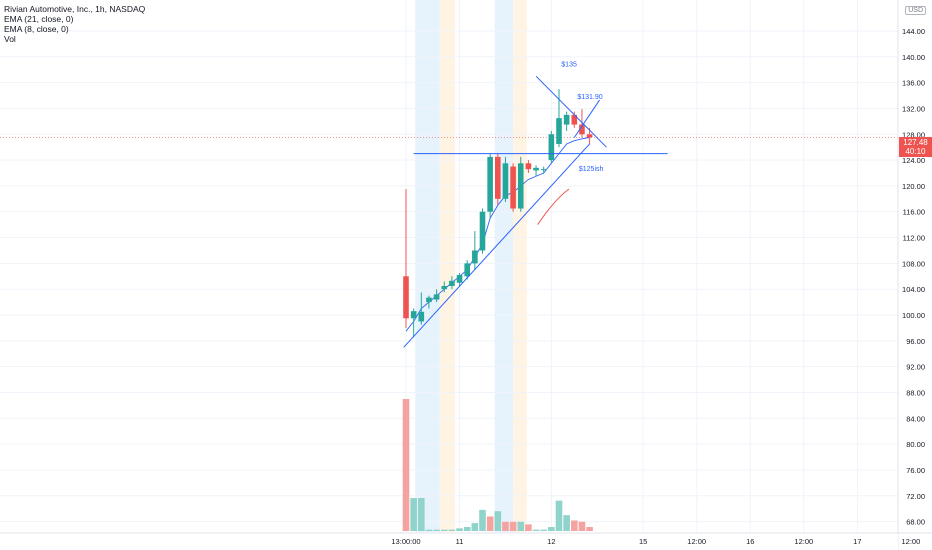 The width and height of the screenshot is (932, 550). Describe the element at coordinates (405, 541) in the screenshot. I see `x-tick-label: 13:00:00` at that location.